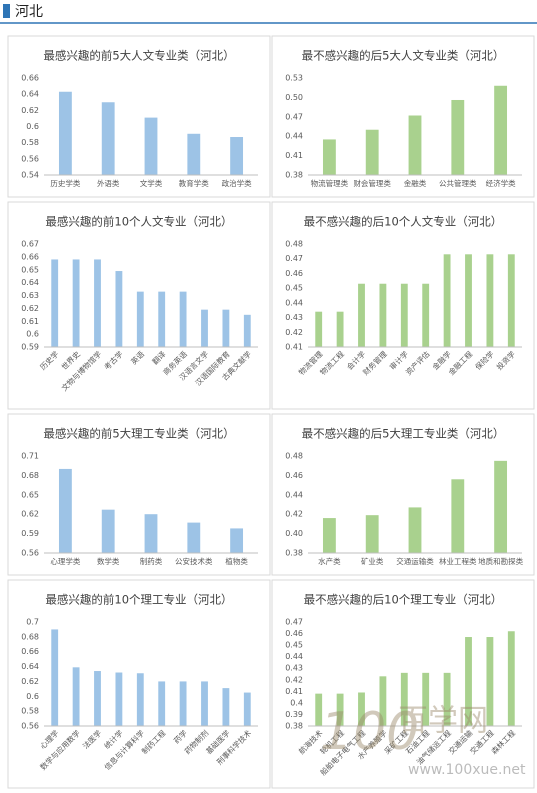  Describe the element at coordinates (294, 456) in the screenshot. I see `y-tick-label: 0.48` at that location.